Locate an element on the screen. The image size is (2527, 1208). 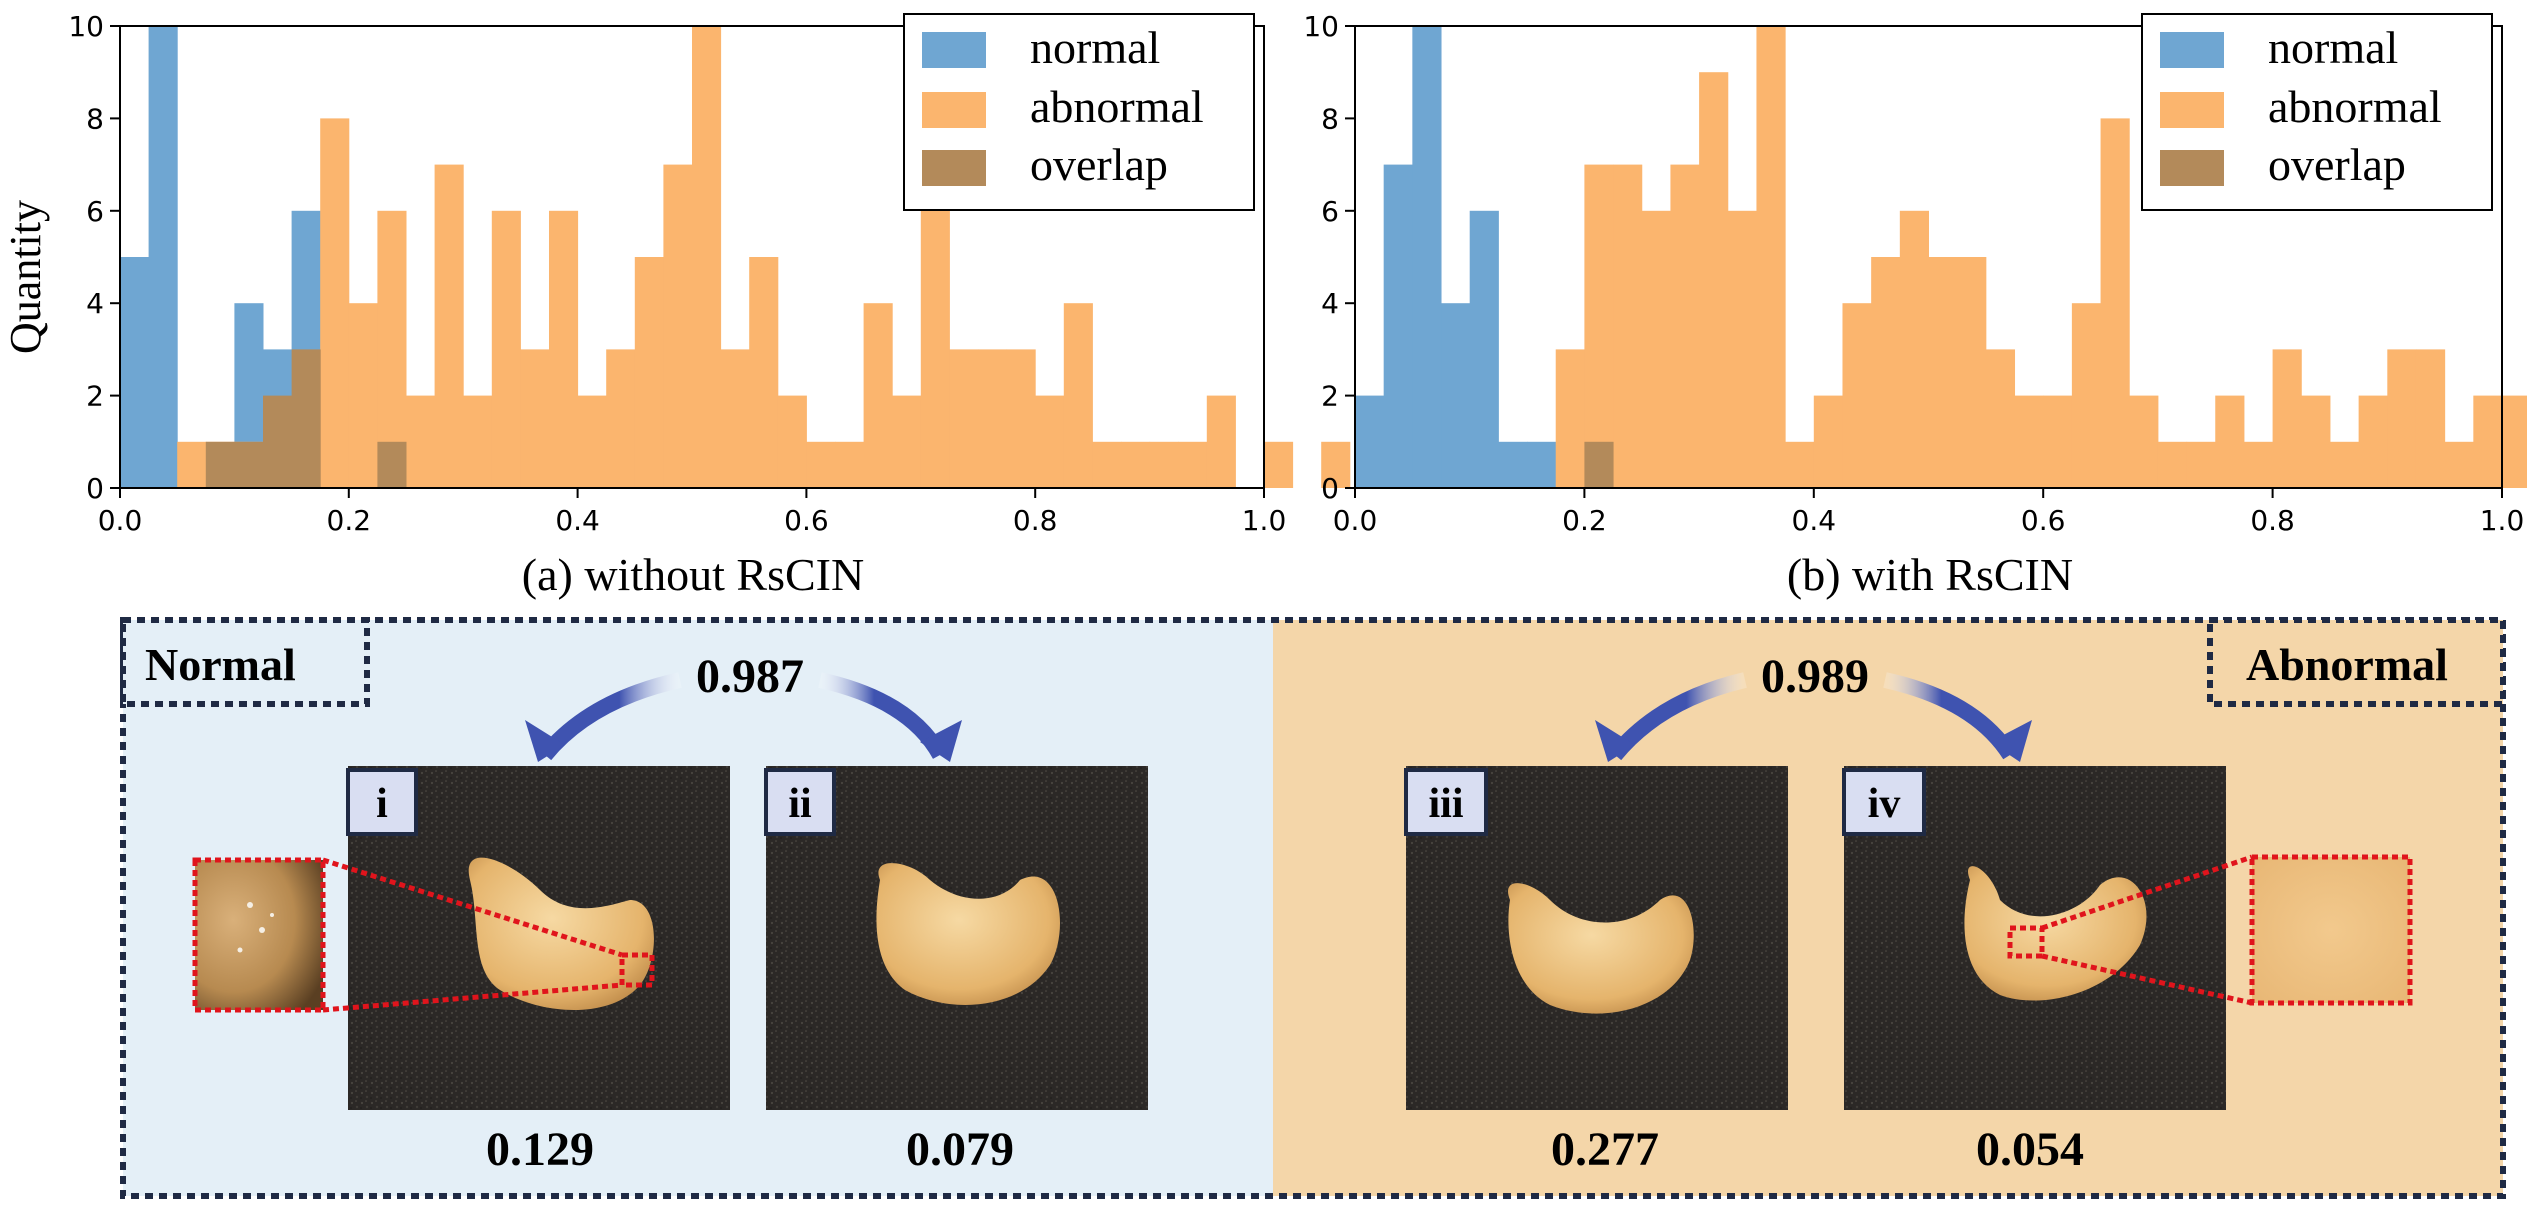
legend-overlap: overlap is located at coordinates (2337, 164).